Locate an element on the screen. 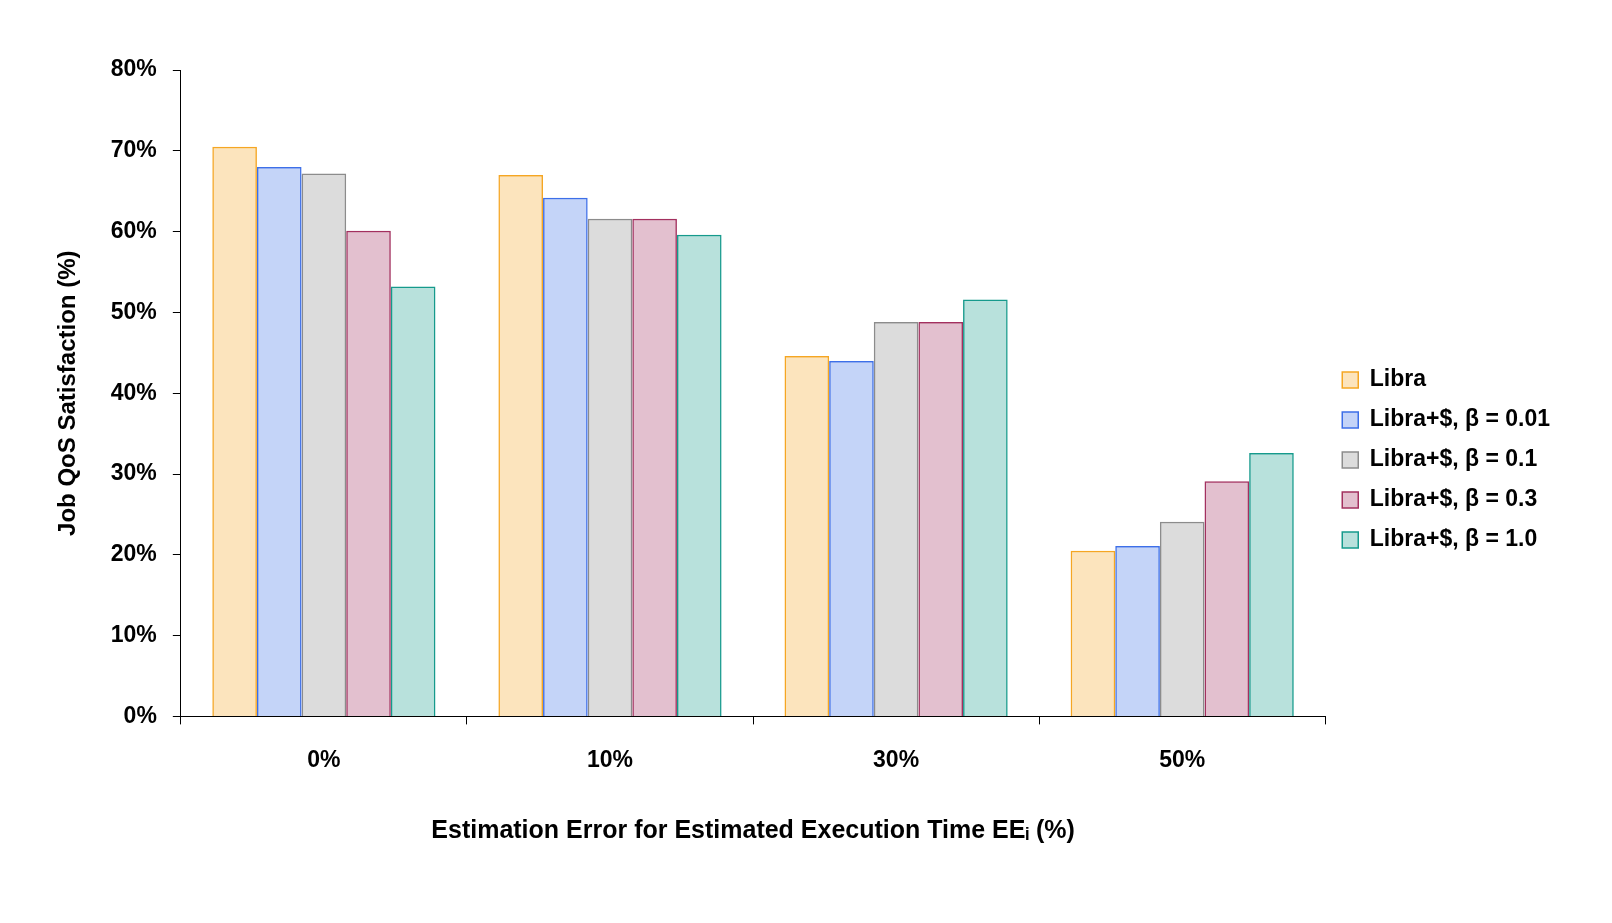 Image resolution: width=1612 pixels, height=923 pixels. x-axis-title: Estimation Error for Estimated Execution Time EEᵢ (%) is located at coordinates (753, 828).